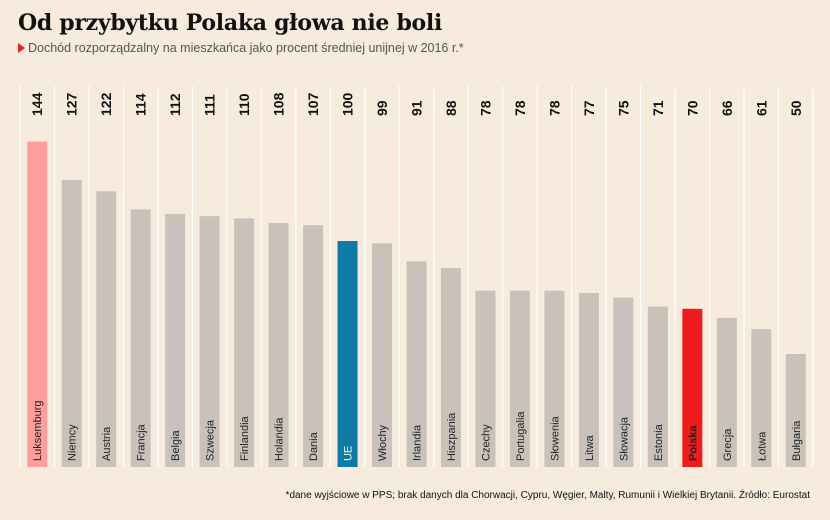 Image resolution: width=830 pixels, height=520 pixels. What do you see at coordinates (624, 438) in the screenshot?
I see `category-label-17: Słowacja` at bounding box center [624, 438].